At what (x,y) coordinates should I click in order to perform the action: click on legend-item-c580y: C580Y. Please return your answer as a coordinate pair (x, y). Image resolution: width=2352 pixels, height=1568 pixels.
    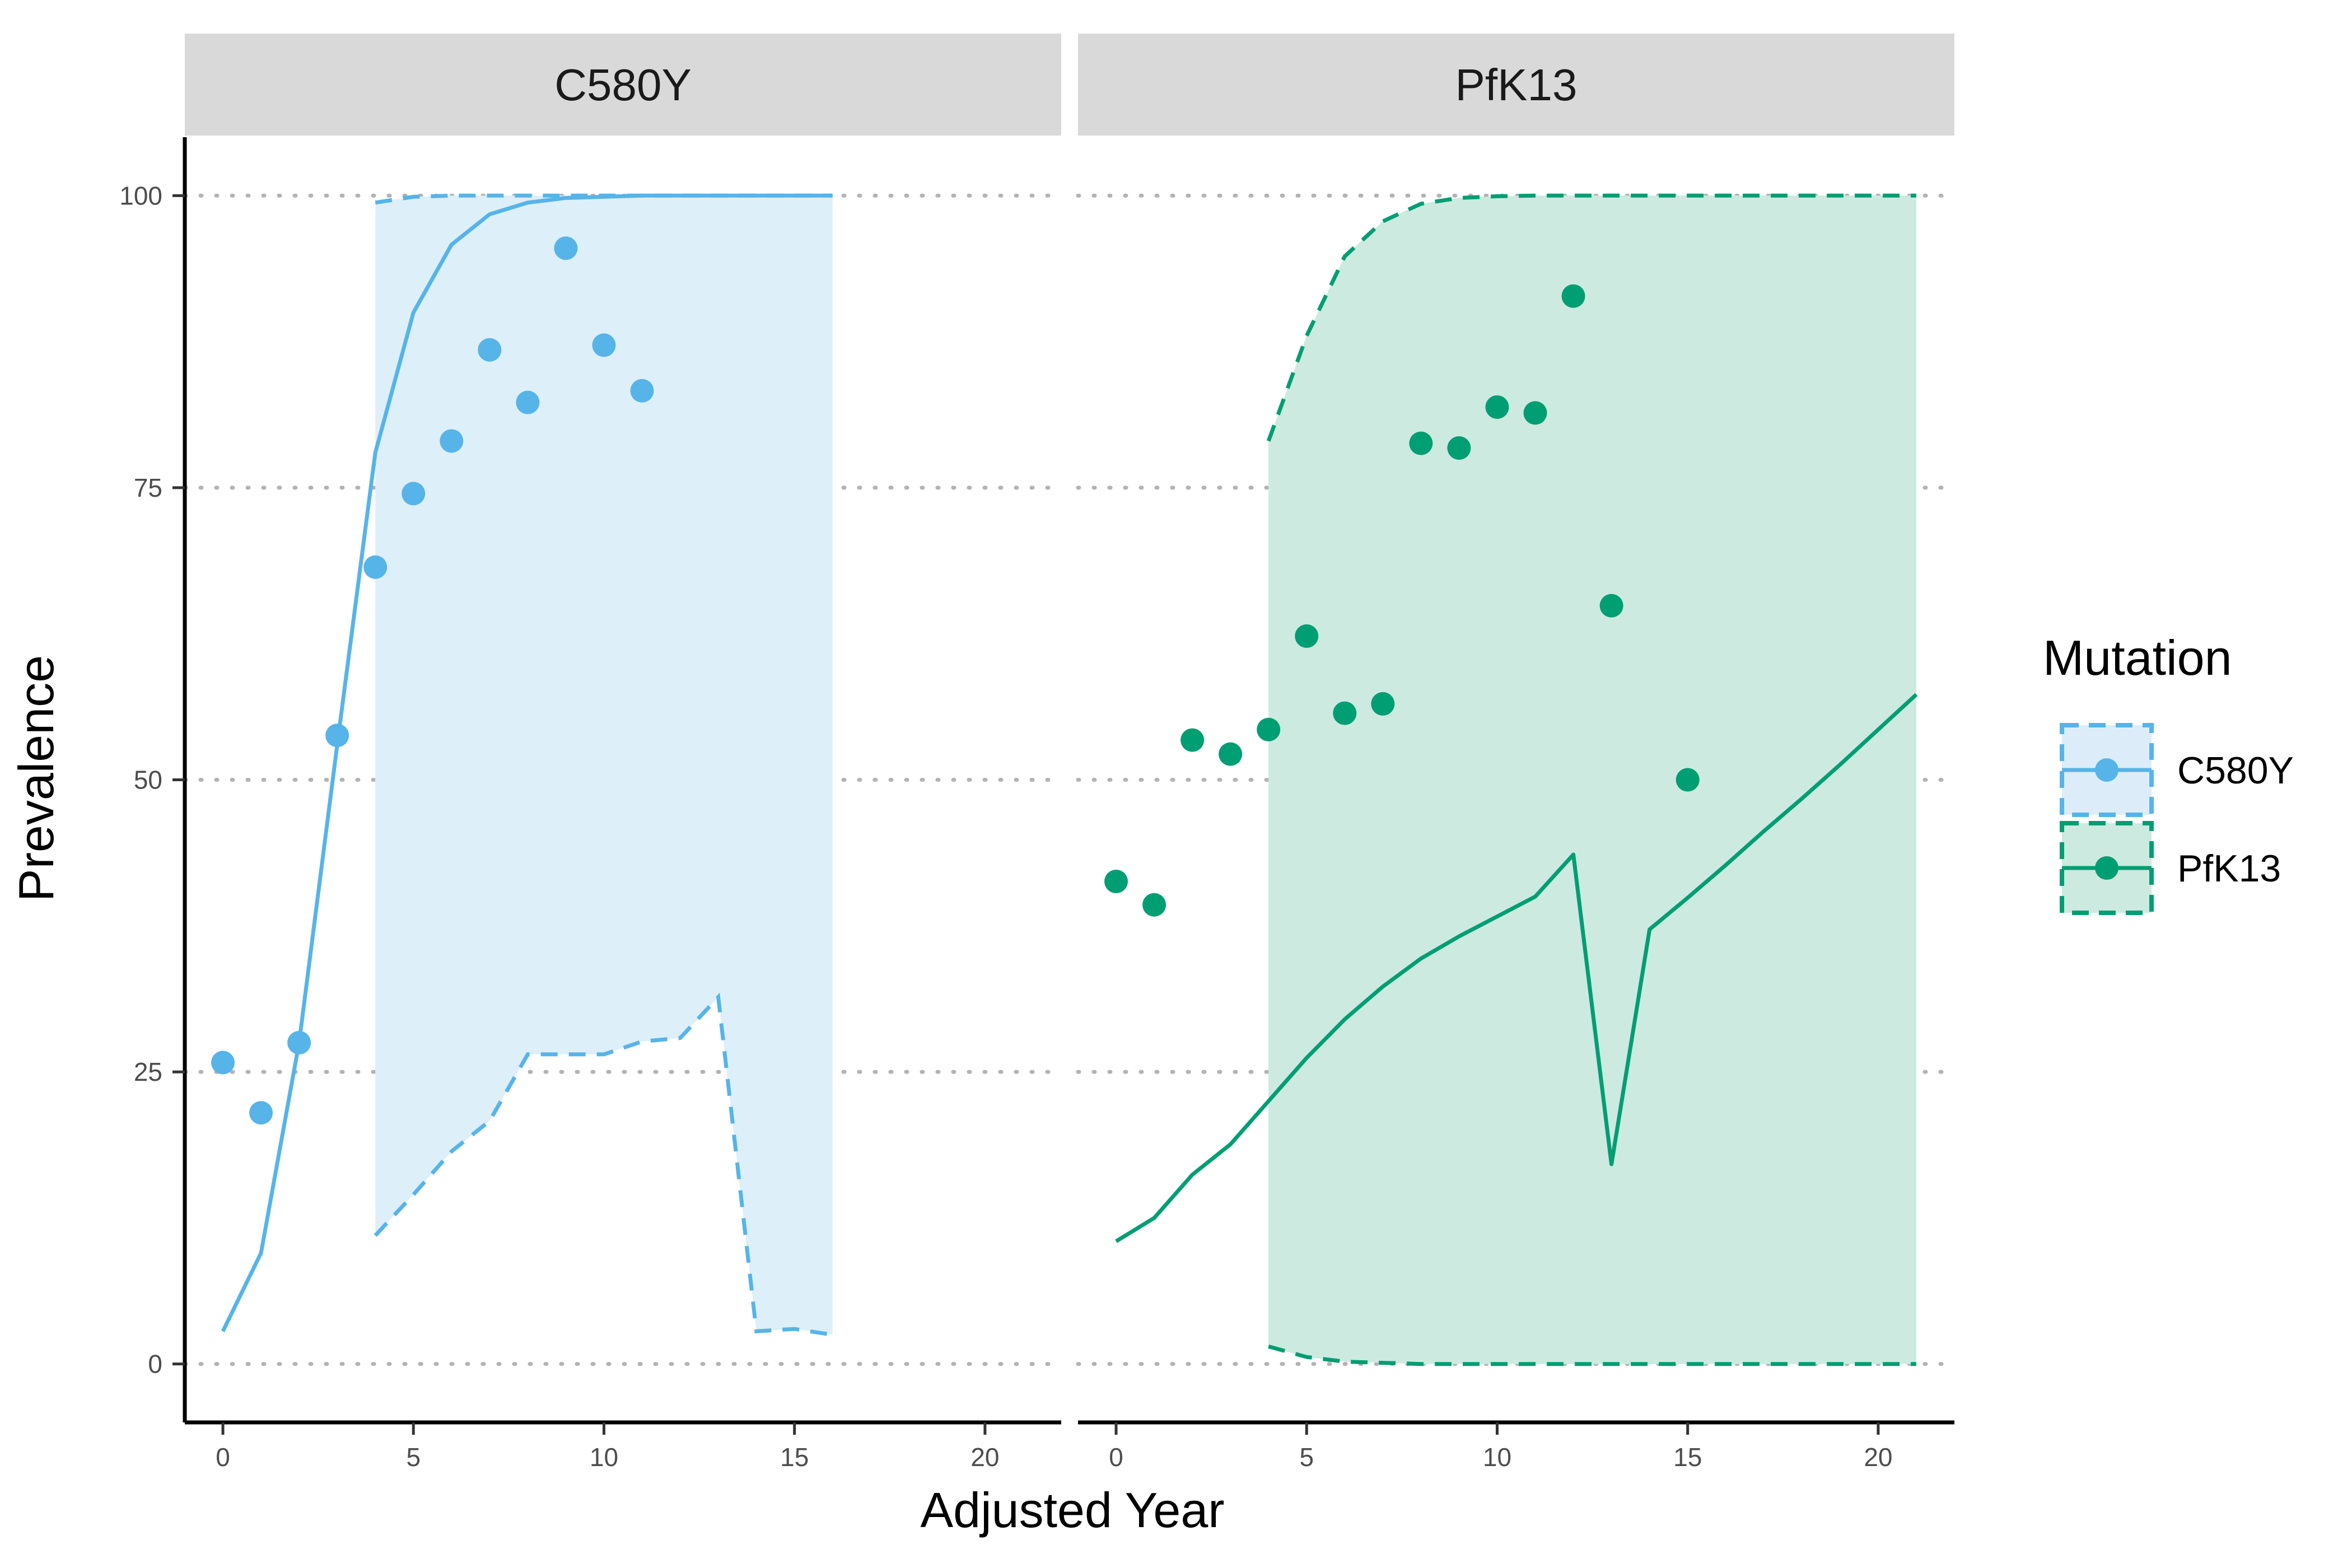
    Looking at the image, I should click on (2177, 770).